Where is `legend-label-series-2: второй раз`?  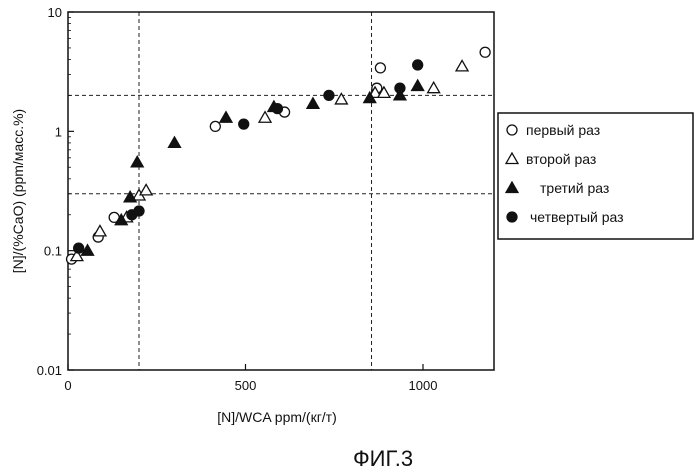 legend-label-series-2: второй раз is located at coordinates (561, 159).